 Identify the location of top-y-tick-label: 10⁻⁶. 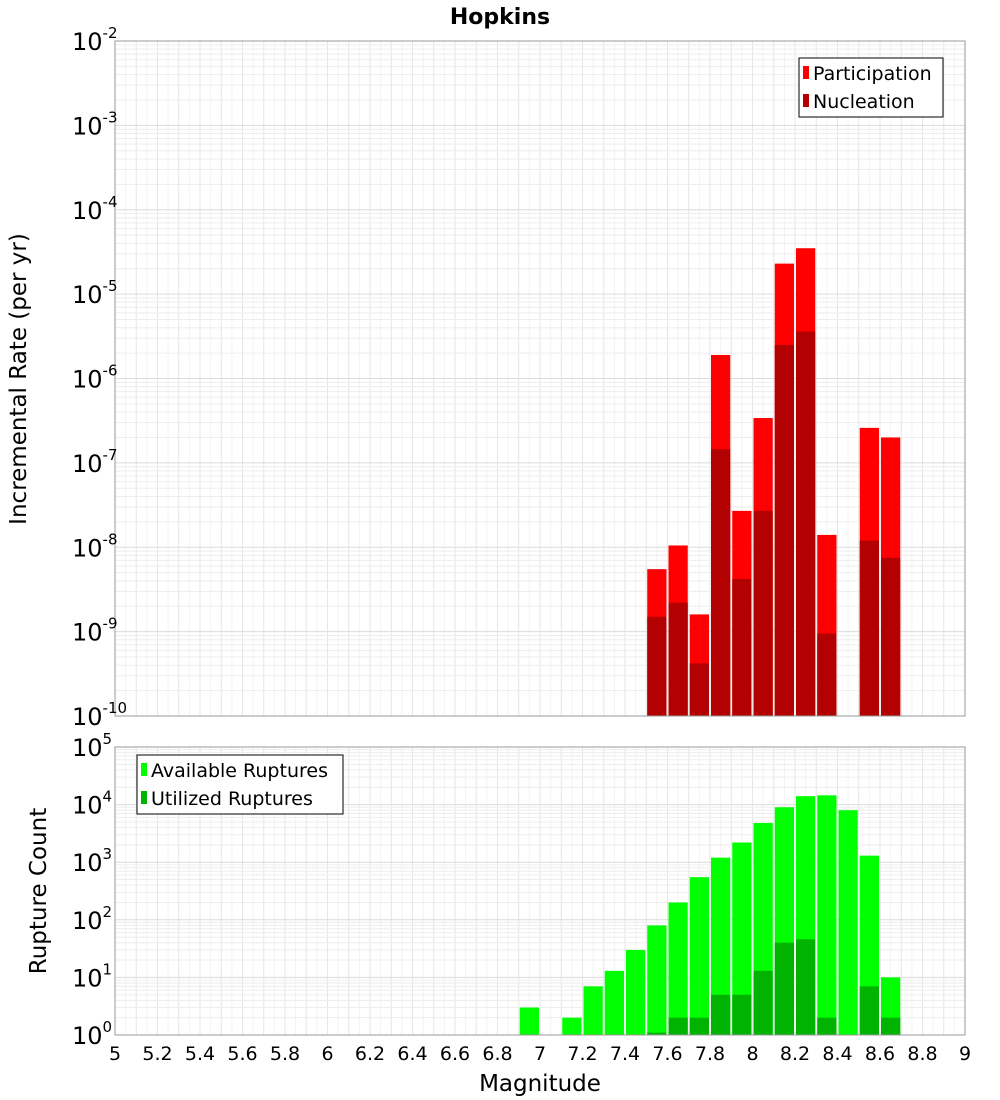
(95, 378).